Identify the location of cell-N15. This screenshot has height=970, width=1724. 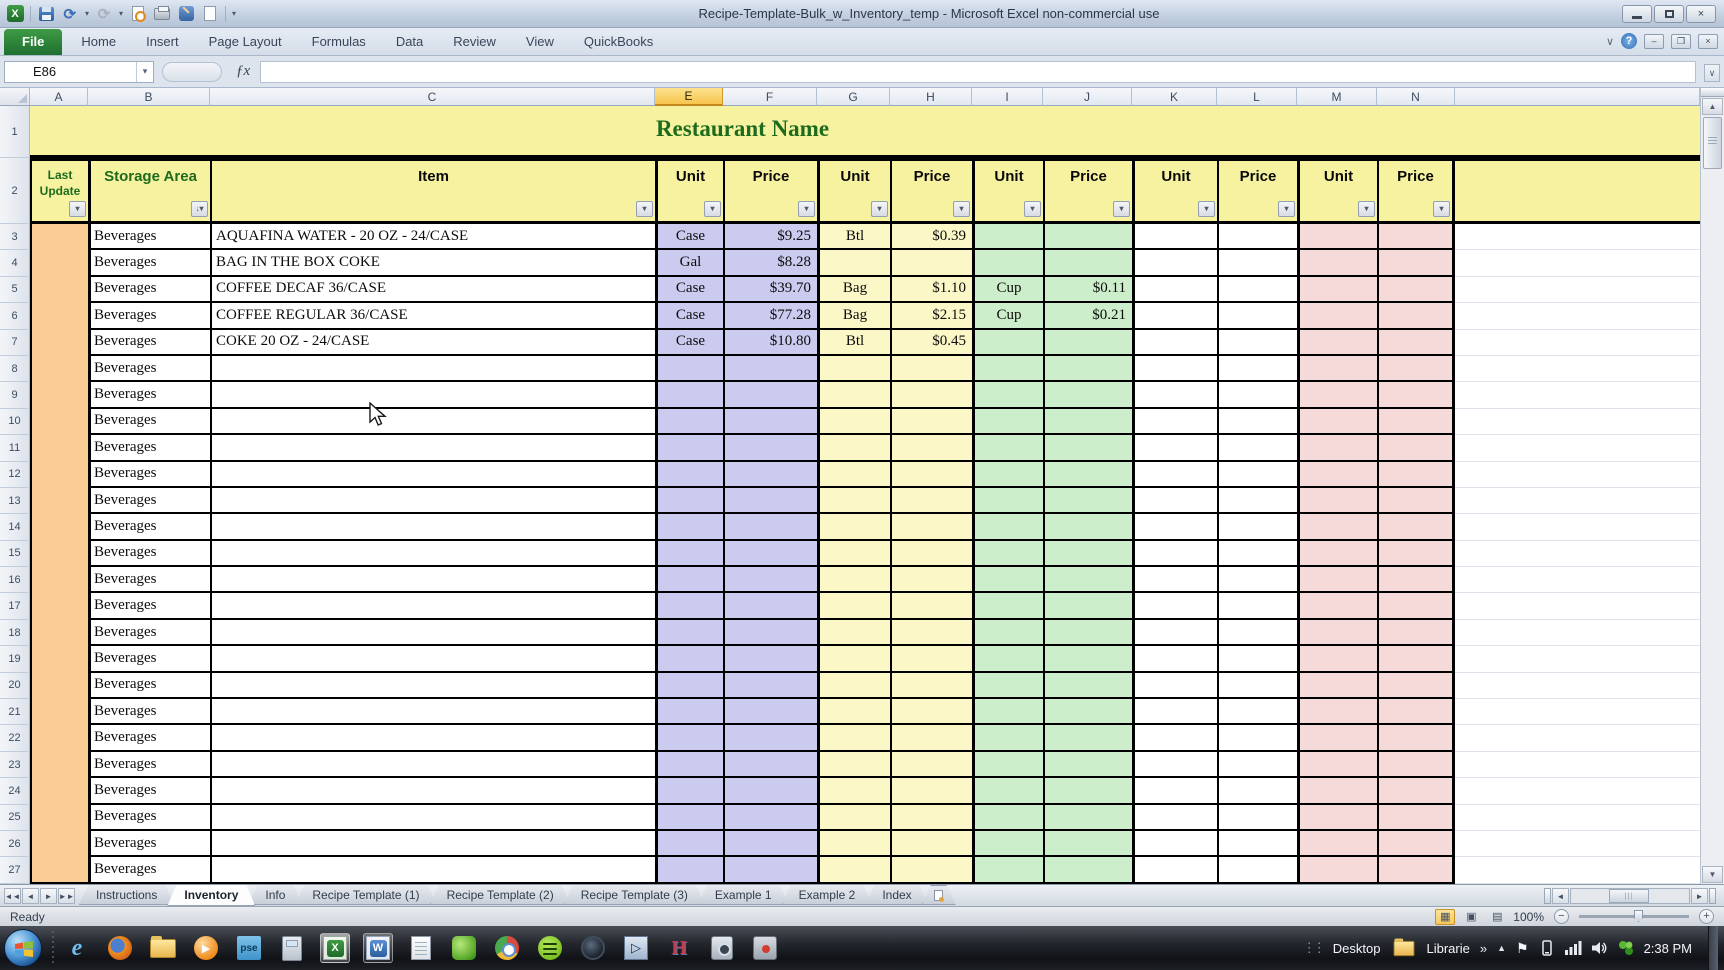
(1416, 554).